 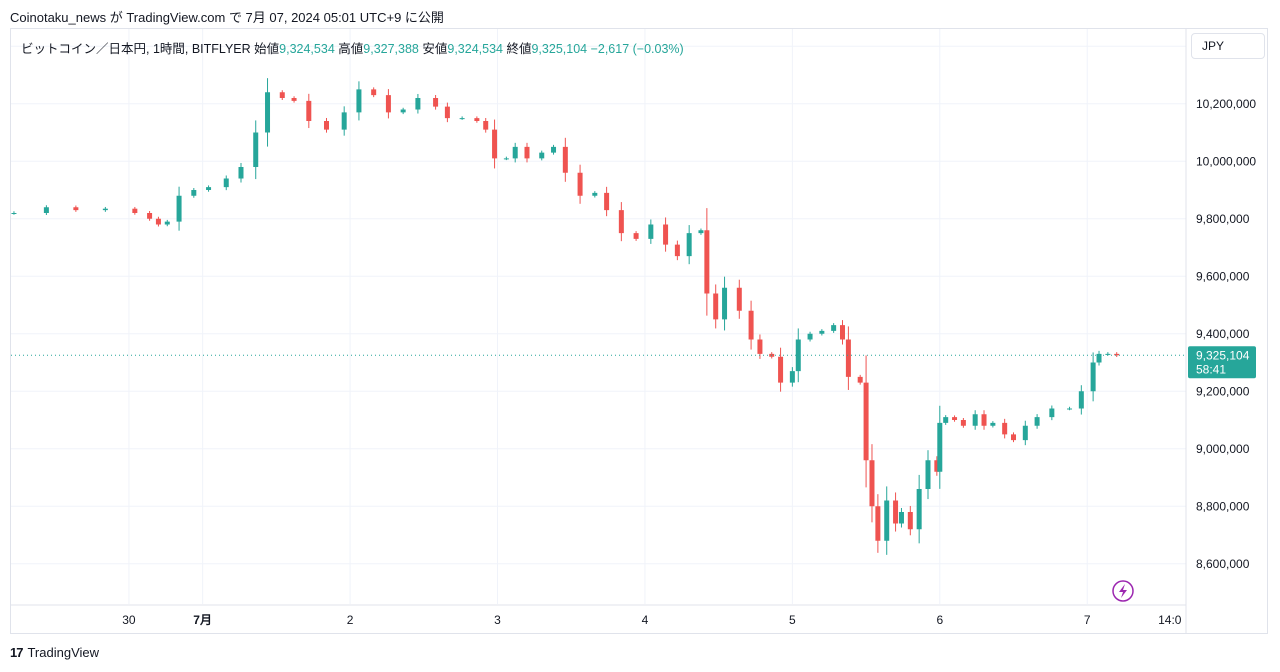 I want to click on high-label: 高値, so click(x=351, y=49).